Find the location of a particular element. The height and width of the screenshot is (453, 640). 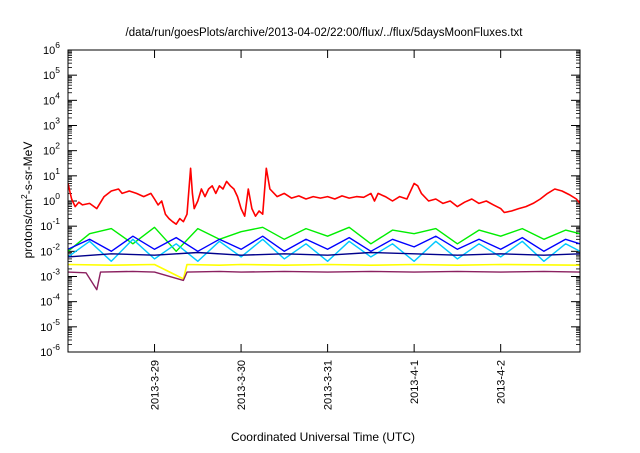

y-tick-label: 10⁵ is located at coordinates (51, 73).